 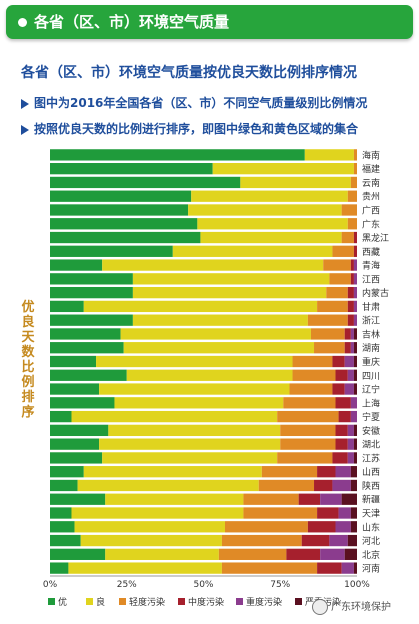 I want to click on bar-湖南-series-2, so click(x=329, y=348).